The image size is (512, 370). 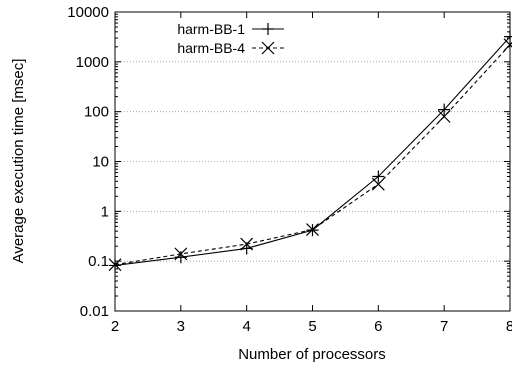 What do you see at coordinates (509, 326) in the screenshot?
I see `x-tick-label: 8` at bounding box center [509, 326].